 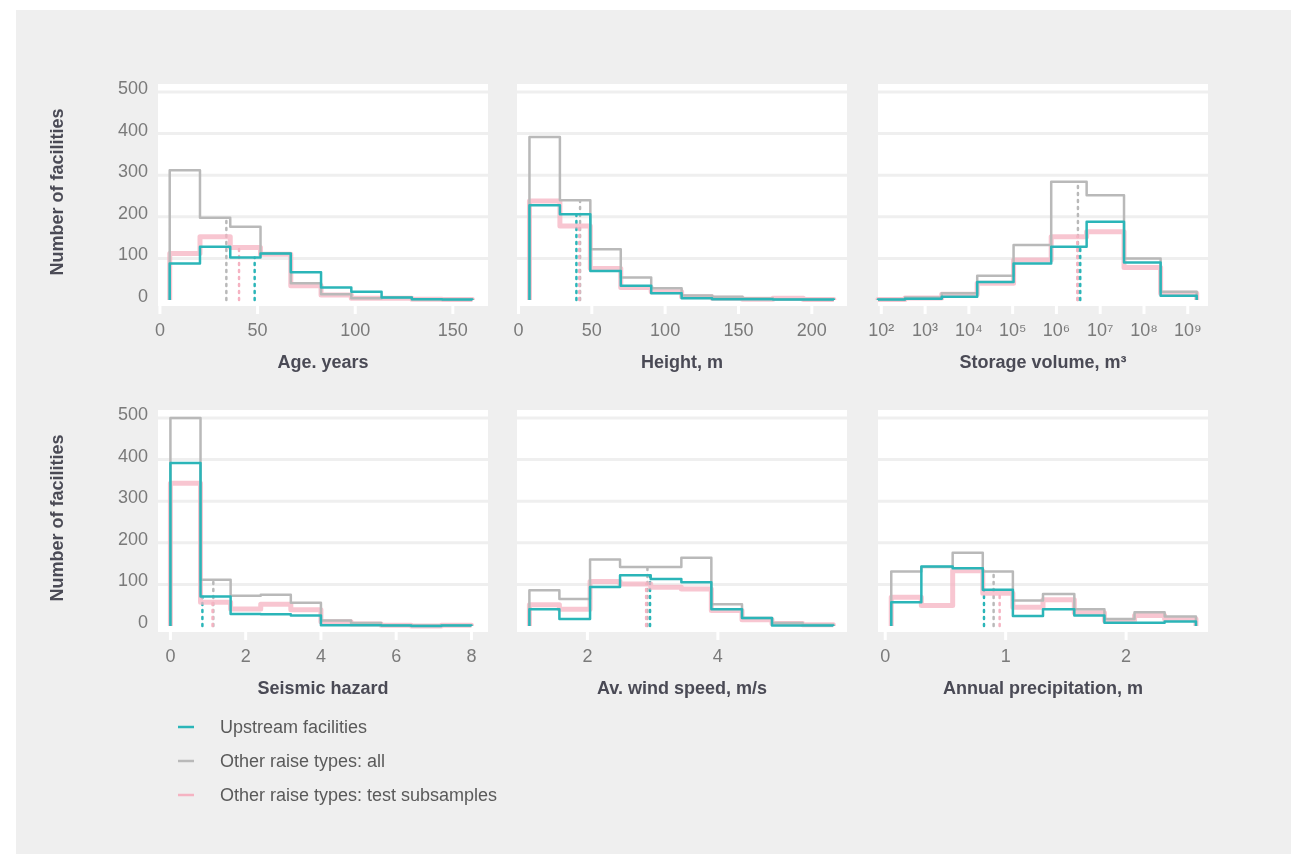 What do you see at coordinates (968, 330) in the screenshot?
I see `x-tick-label: 10⁴` at bounding box center [968, 330].